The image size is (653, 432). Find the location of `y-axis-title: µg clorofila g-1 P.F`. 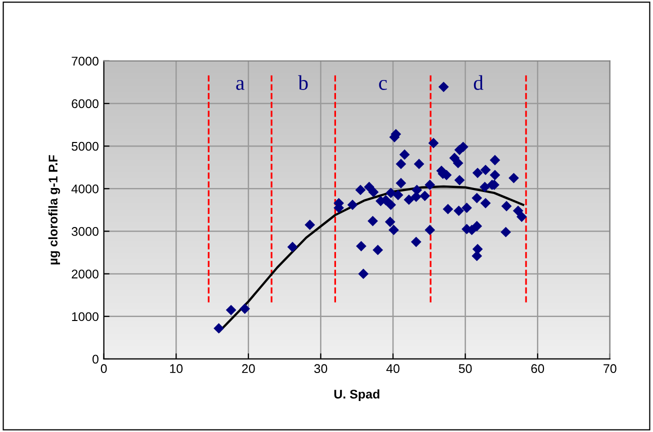

y-axis-title: µg clorofila g-1 P.F is located at coordinates (54, 209).